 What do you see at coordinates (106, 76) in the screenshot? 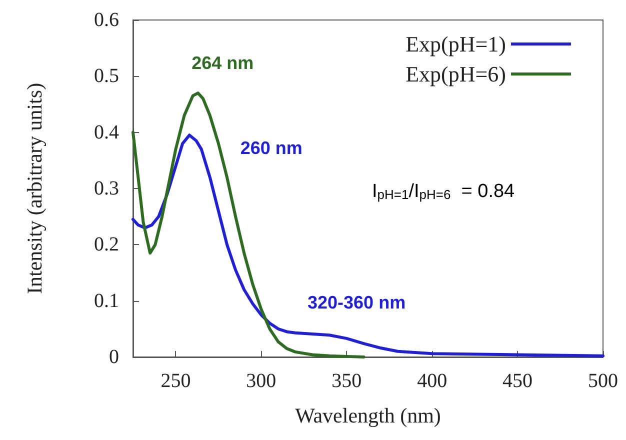
I see `y-tick-label: 0.5` at bounding box center [106, 76].